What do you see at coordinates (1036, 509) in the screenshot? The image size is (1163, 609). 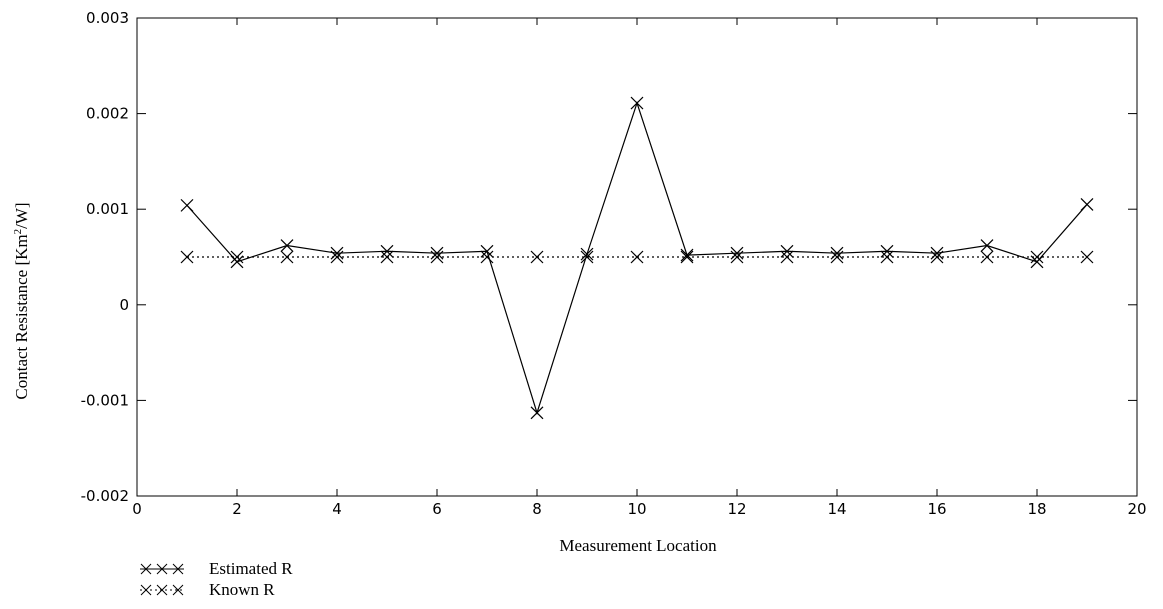 I see `x-tick-label: 18` at bounding box center [1036, 509].